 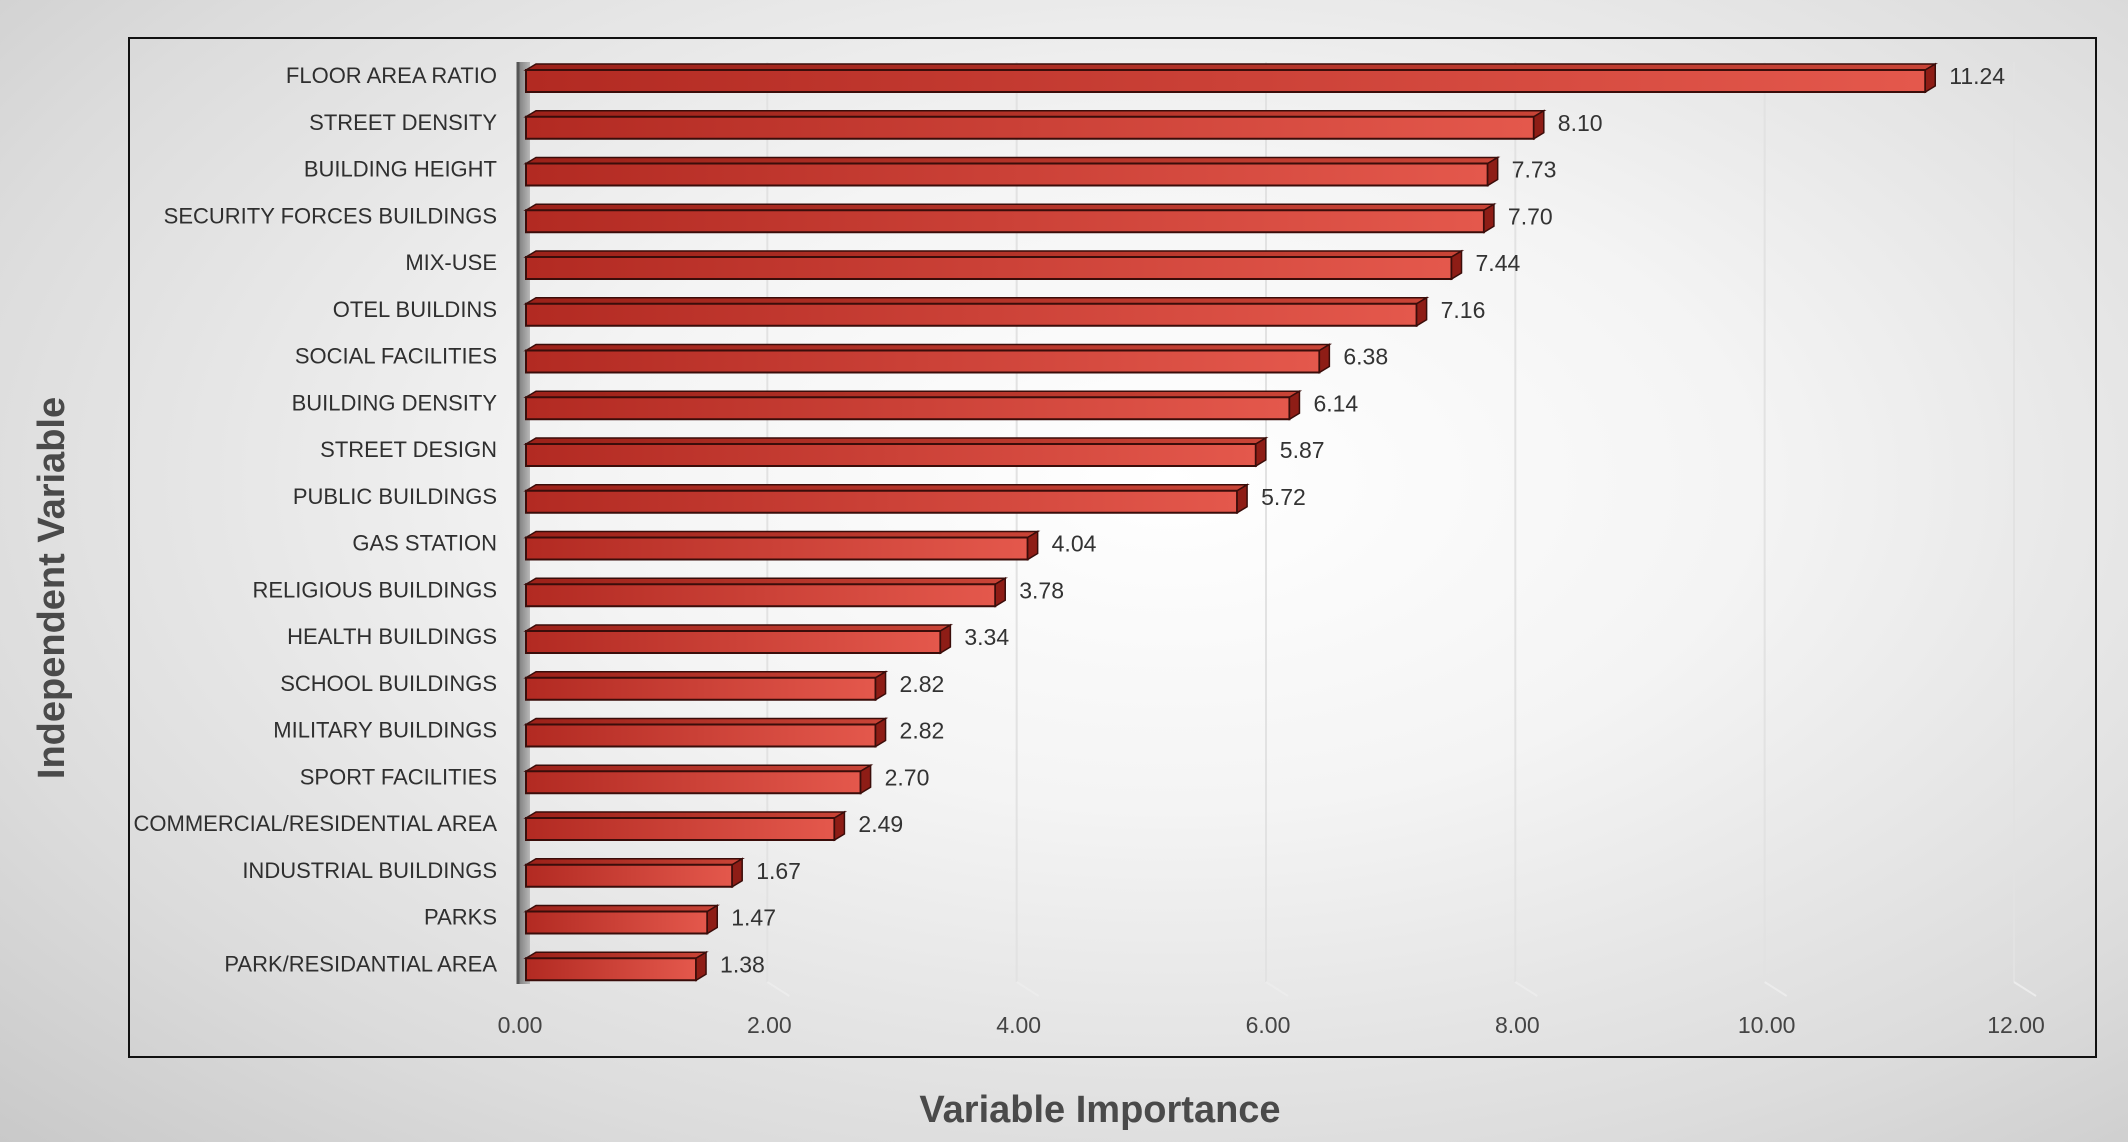 What do you see at coordinates (403, 122) in the screenshot?
I see `category-label: STREET DENSITY` at bounding box center [403, 122].